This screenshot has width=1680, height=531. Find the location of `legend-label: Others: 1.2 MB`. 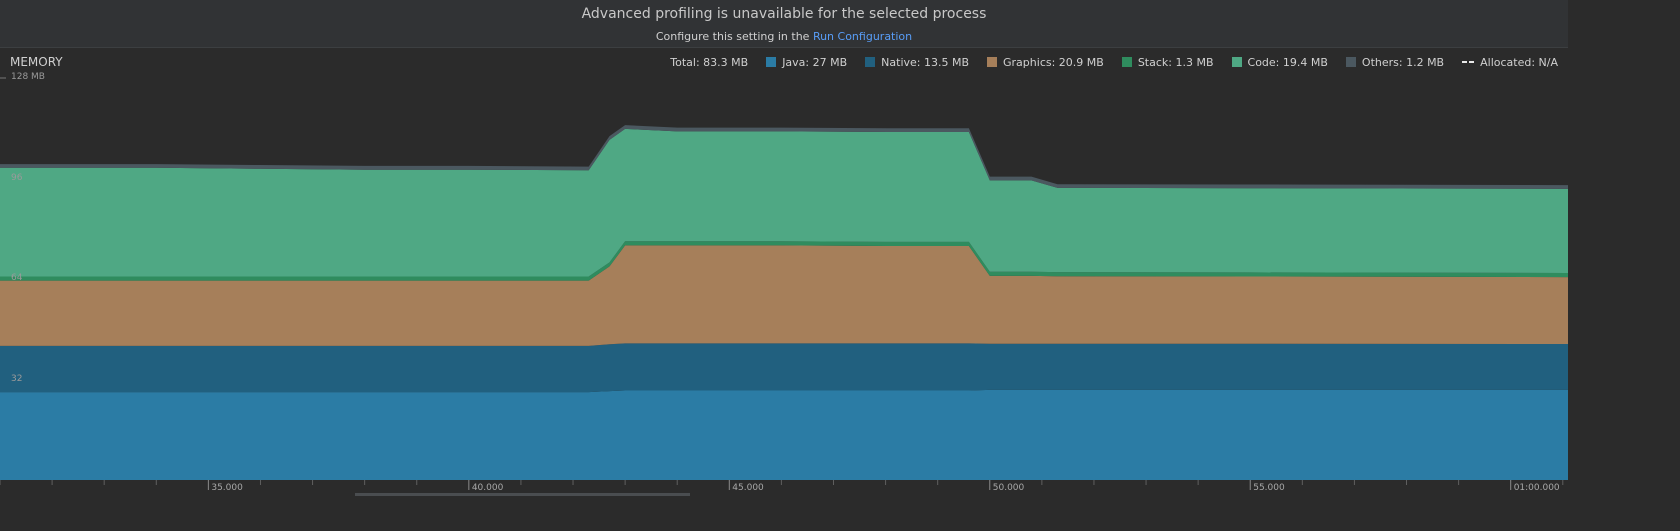

legend-label: Others: 1.2 MB is located at coordinates (1403, 62).